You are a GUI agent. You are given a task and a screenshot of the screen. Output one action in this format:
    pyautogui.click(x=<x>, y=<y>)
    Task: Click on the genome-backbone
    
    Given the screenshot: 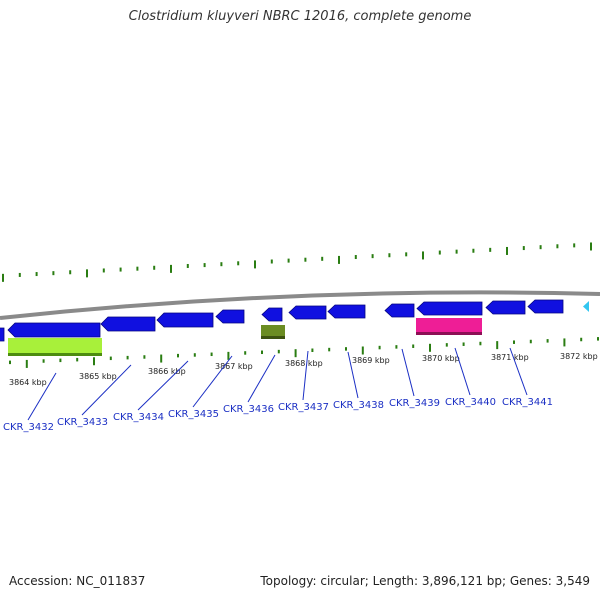 What is the action you would take?
    pyautogui.click(x=300, y=305)
    